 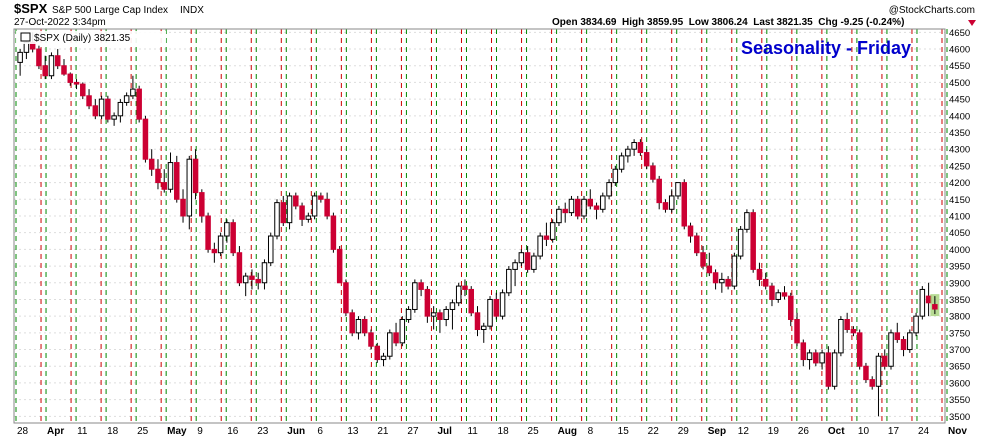 What do you see at coordinates (383, 431) in the screenshot?
I see `x-tick-label: 21` at bounding box center [383, 431].